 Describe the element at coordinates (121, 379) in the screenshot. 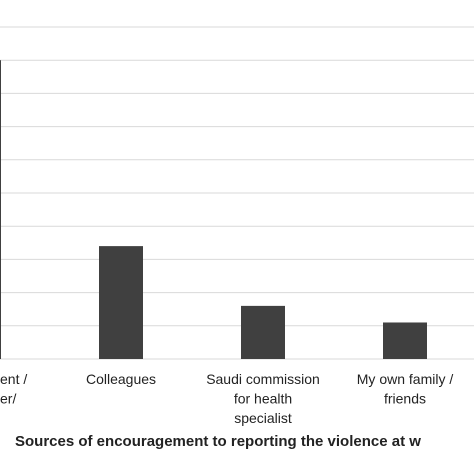

I see `x-tick-label: Colleagues` at that location.